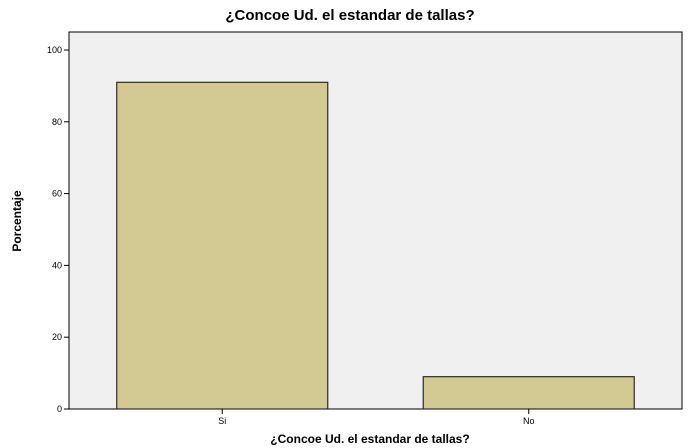  Describe the element at coordinates (54, 50) in the screenshot. I see `y-tick-label: 100` at that location.